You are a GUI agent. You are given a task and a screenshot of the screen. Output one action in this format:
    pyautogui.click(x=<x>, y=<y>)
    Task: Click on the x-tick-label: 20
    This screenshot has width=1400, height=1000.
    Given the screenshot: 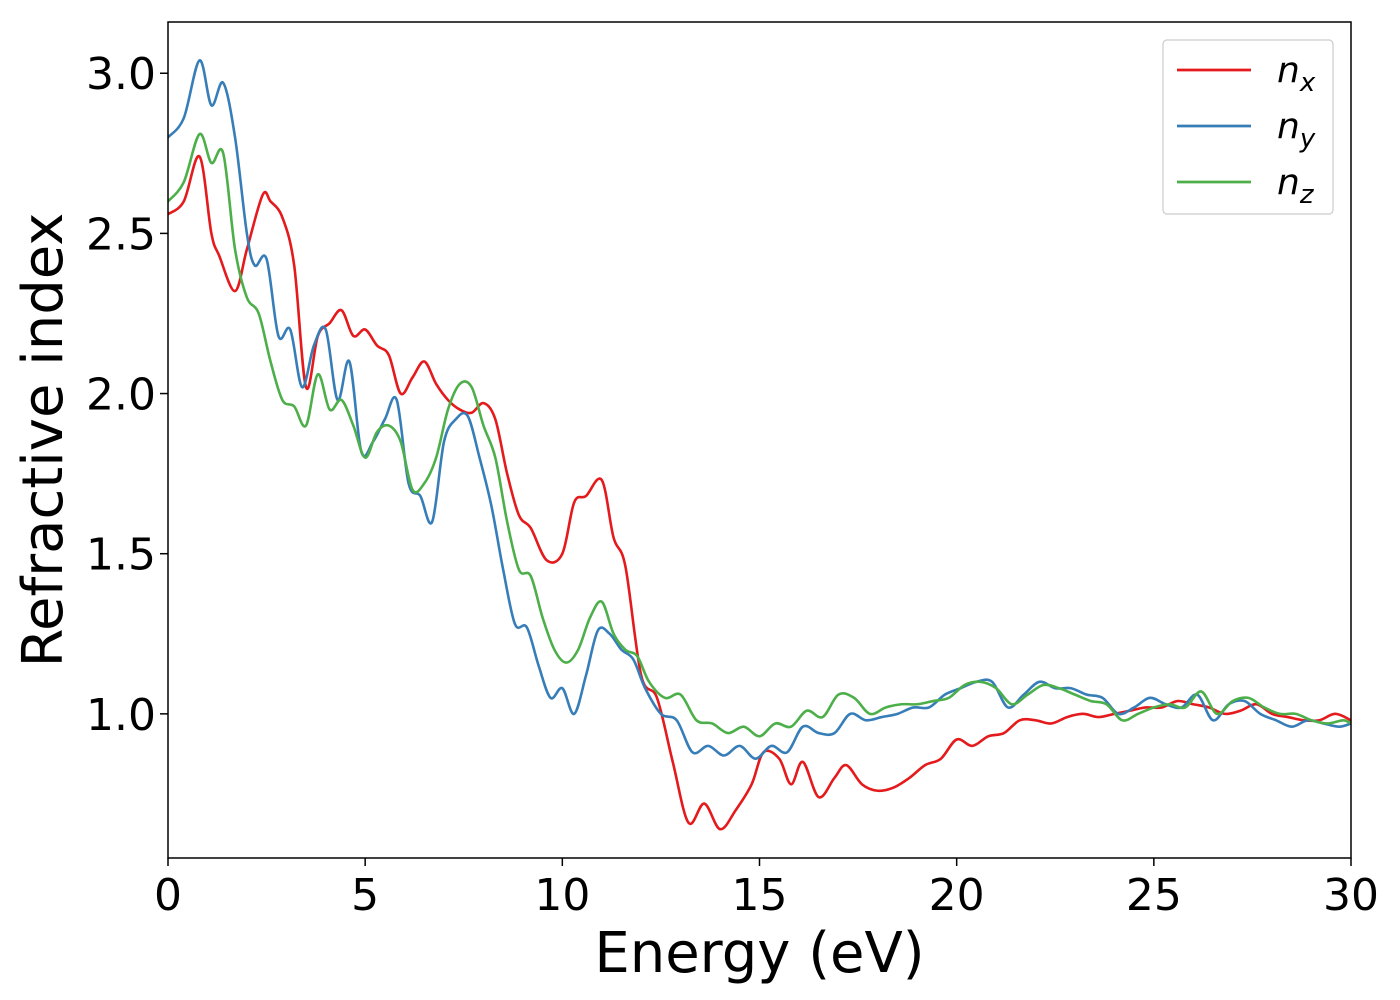 What is the action you would take?
    pyautogui.click(x=957, y=895)
    